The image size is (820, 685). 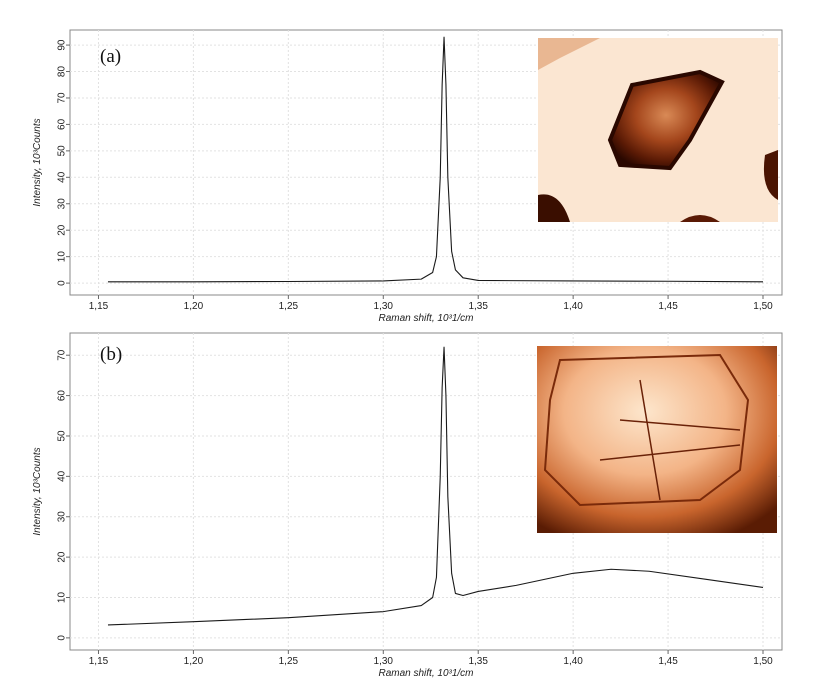 I want to click on inset-photo-a, so click(x=658, y=130).